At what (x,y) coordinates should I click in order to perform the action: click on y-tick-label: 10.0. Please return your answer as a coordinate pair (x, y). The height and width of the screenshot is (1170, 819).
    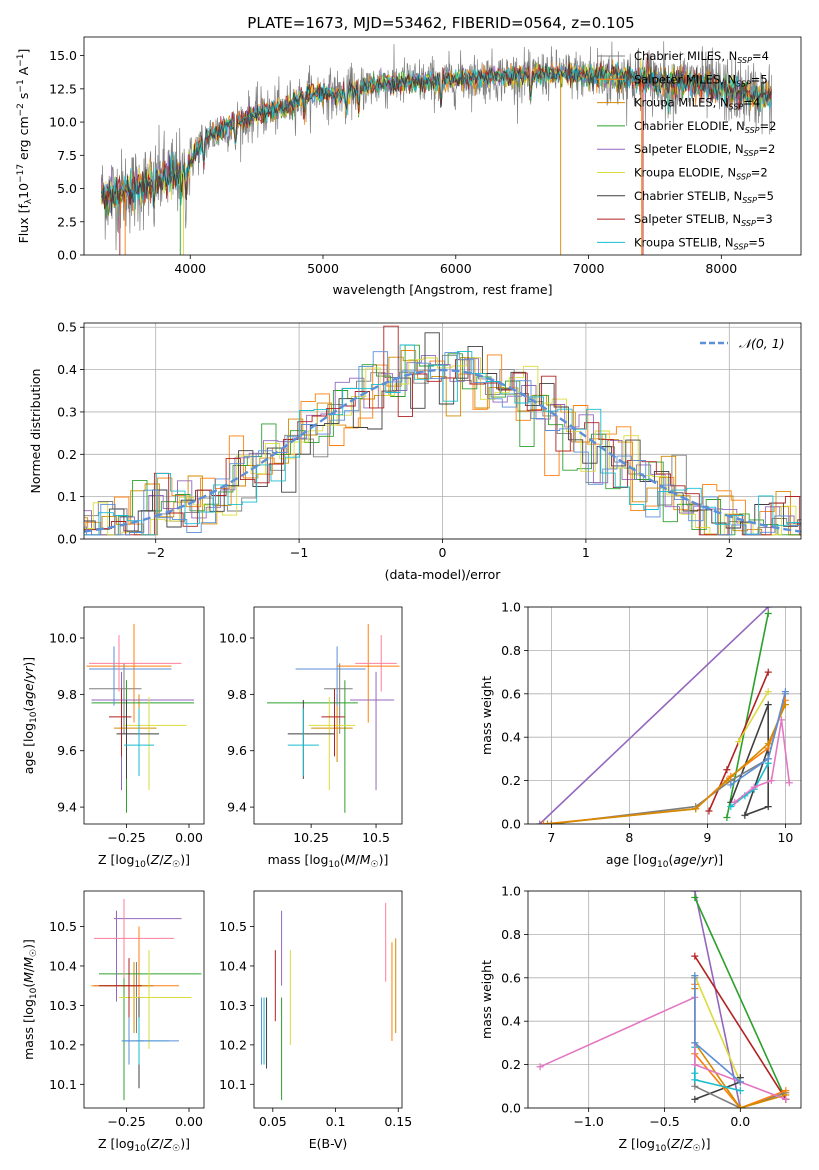
    Looking at the image, I should click on (63, 122).